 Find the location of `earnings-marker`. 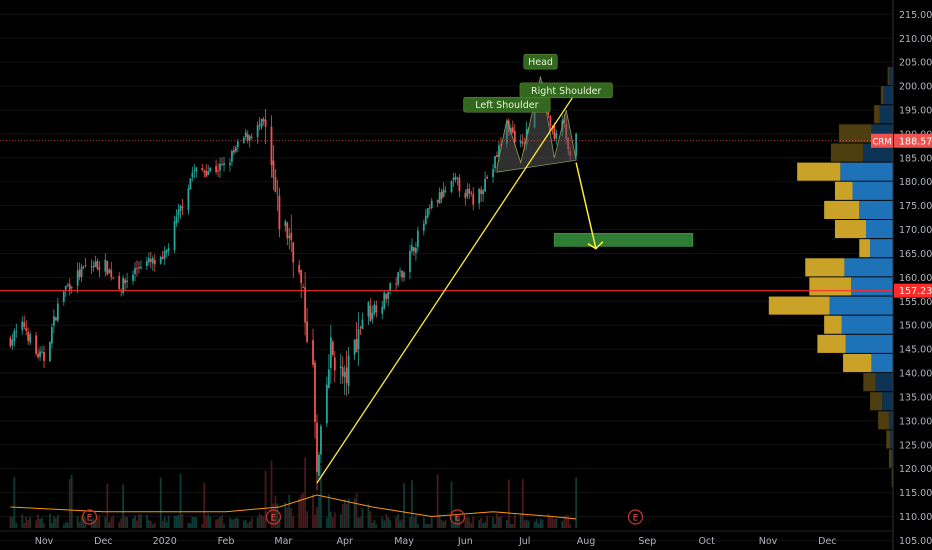

earnings-marker is located at coordinates (89, 517).